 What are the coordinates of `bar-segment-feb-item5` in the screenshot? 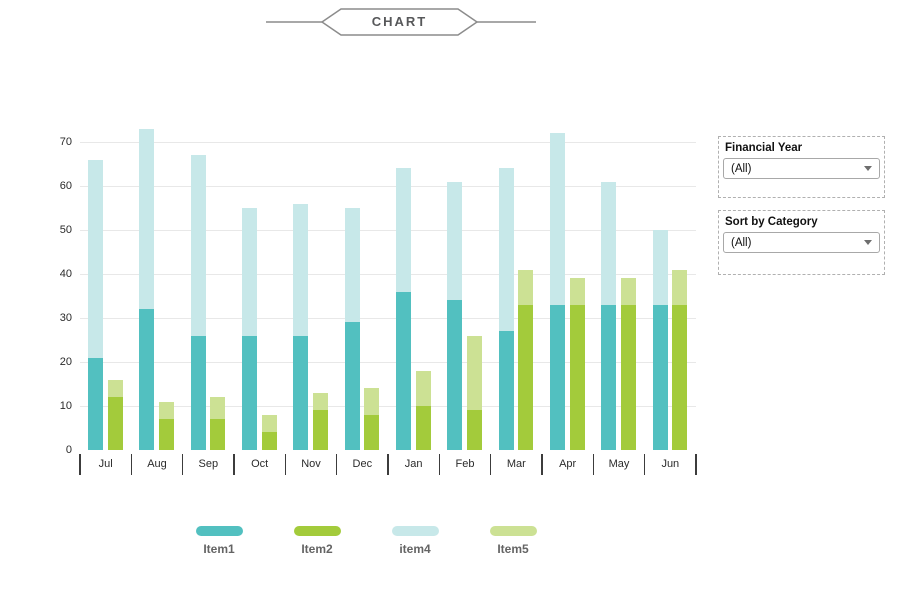 It's located at (474, 373).